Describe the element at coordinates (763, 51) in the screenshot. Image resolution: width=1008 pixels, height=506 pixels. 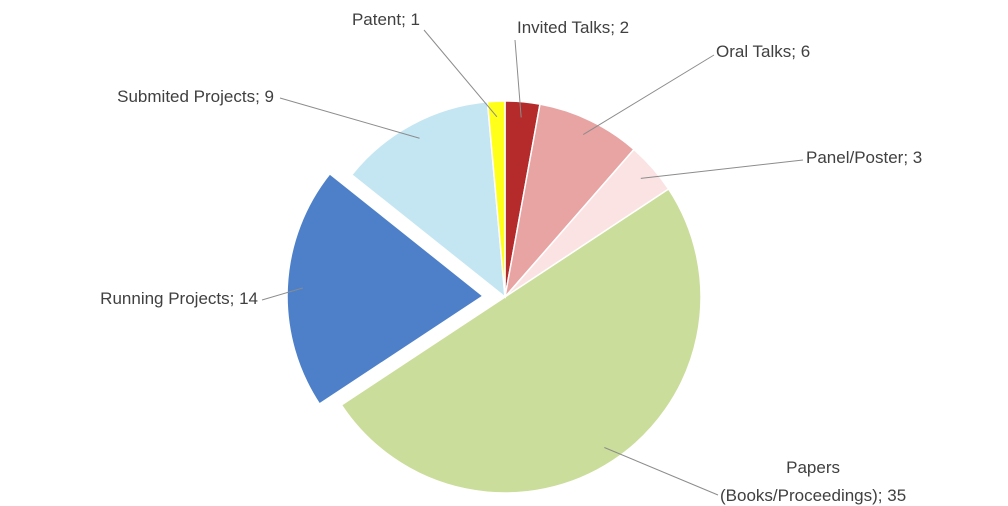
I see `data-label: Oral Talks; 6` at that location.